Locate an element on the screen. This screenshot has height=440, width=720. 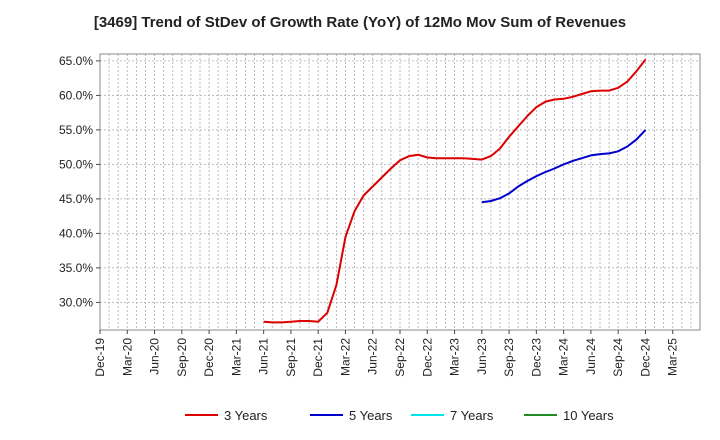
legend-label-10-years: 10 Years is located at coordinates (588, 415).